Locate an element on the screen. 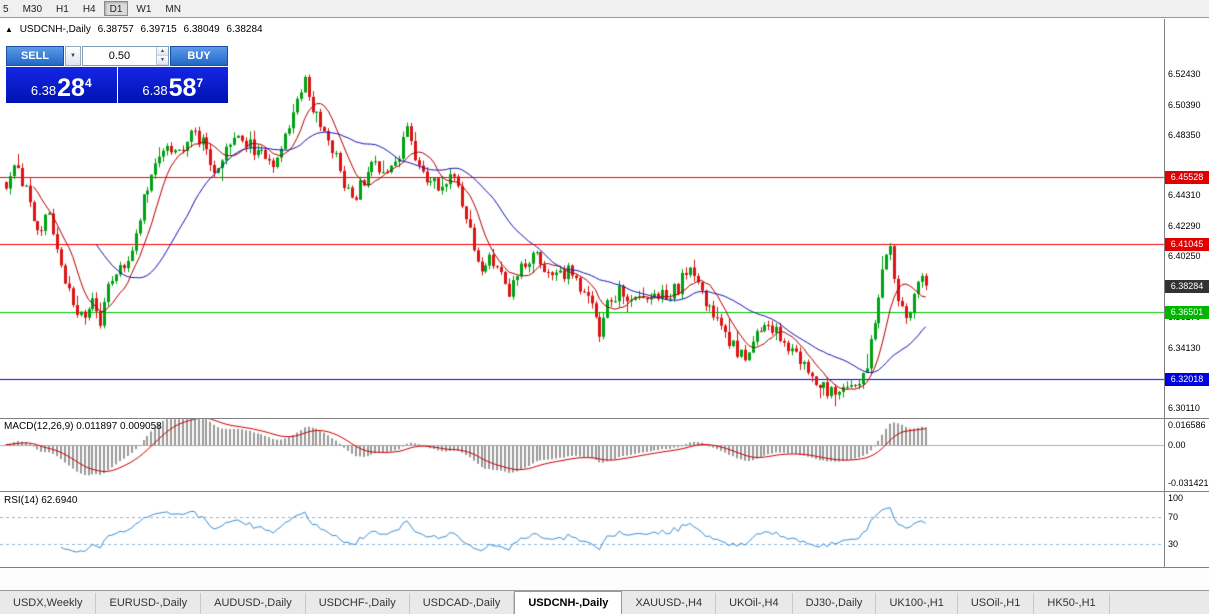 The image size is (1209, 614). ohlc-close: 6.38284 is located at coordinates (244, 29).